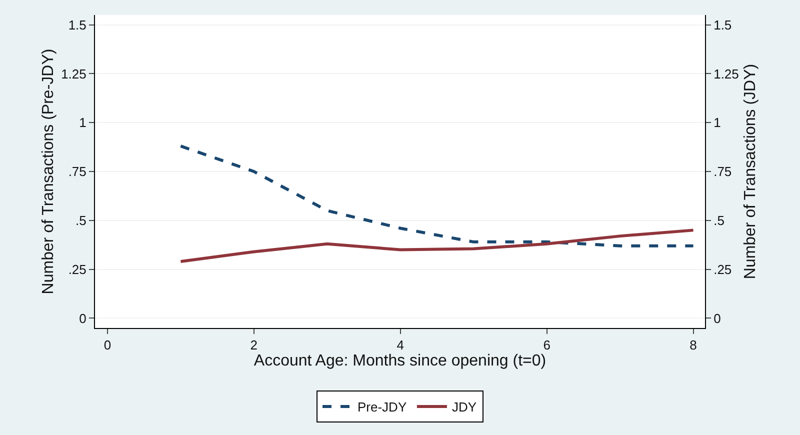 This screenshot has width=800, height=435. I want to click on y2-tick-label: 0, so click(717, 318).